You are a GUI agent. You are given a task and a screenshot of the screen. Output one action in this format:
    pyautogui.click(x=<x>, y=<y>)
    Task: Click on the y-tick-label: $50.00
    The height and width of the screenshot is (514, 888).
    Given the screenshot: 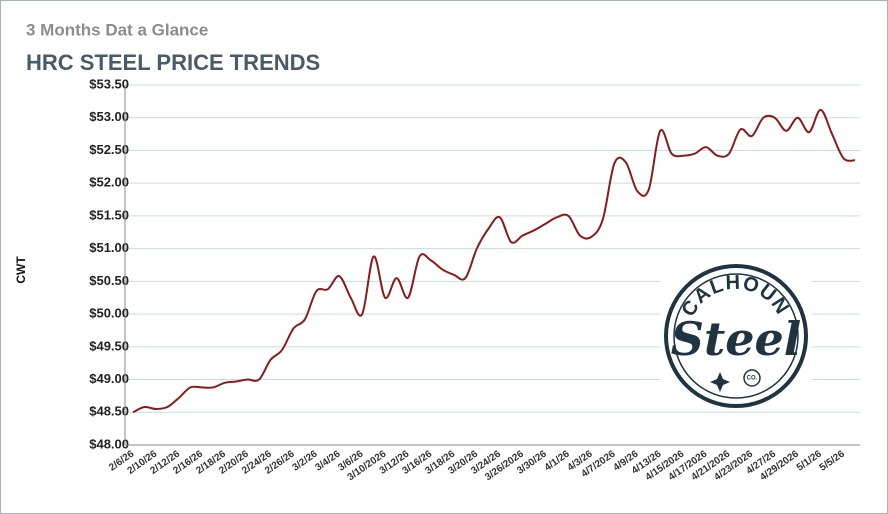 What is the action you would take?
    pyautogui.click(x=109, y=313)
    